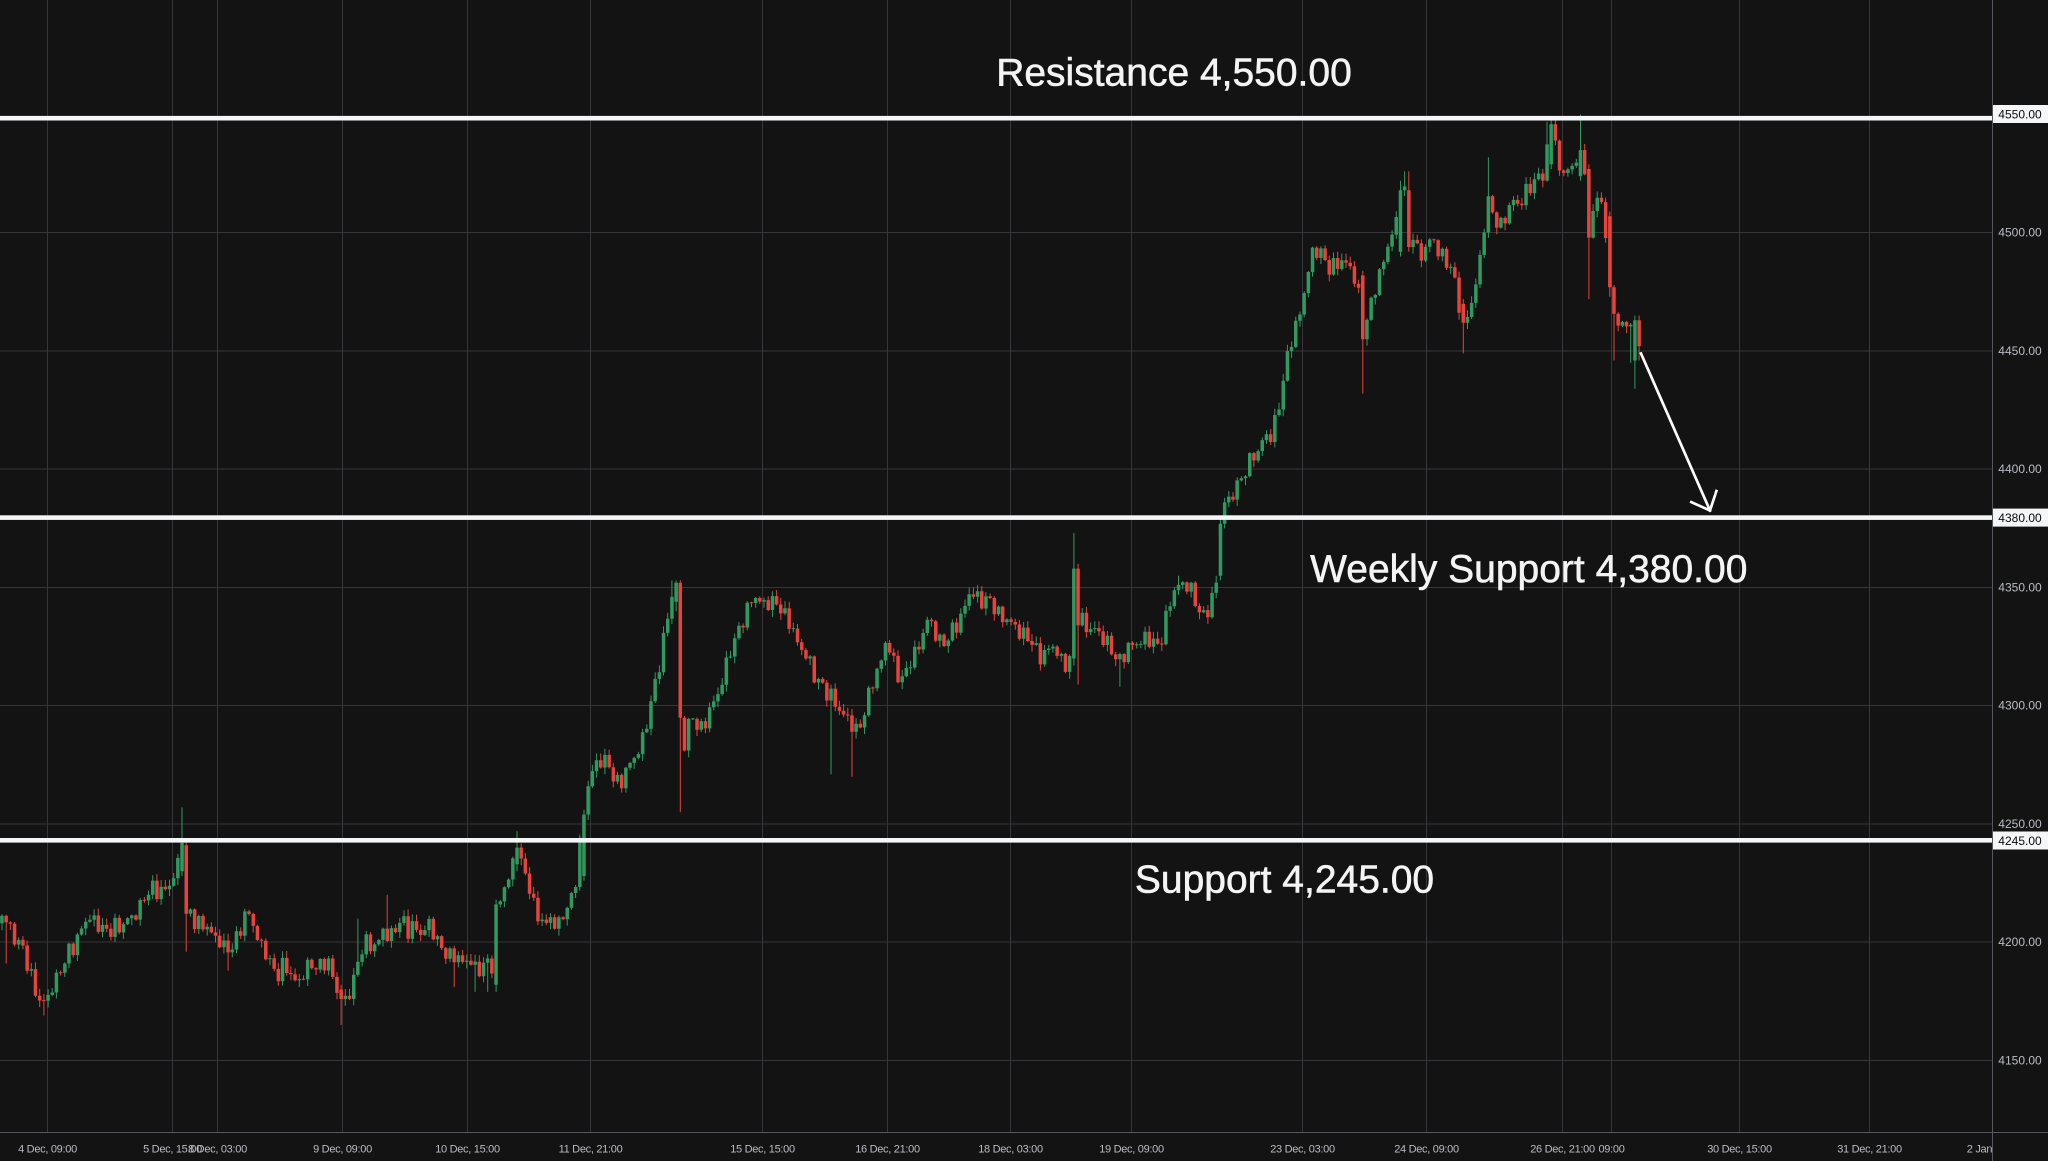  Describe the element at coordinates (1010, 1150) in the screenshot. I see `svg-text: 18 Dec, 03:00` at that location.